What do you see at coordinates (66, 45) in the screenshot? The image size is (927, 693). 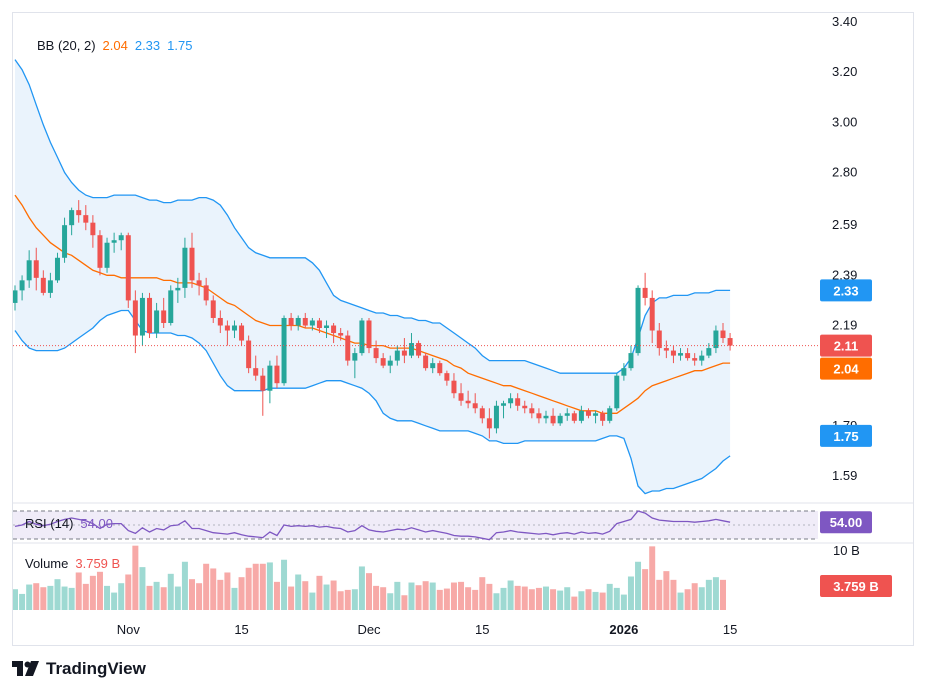 I see `bb-label: BB (20, 2)` at bounding box center [66, 45].